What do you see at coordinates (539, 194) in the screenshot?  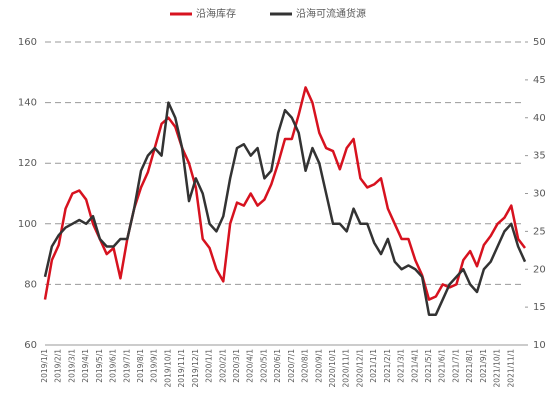 I see `y2-tick-label: 30` at bounding box center [539, 194].